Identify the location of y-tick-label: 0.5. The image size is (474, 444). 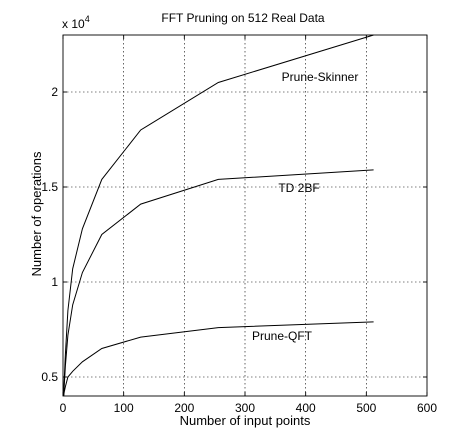
(49, 377).